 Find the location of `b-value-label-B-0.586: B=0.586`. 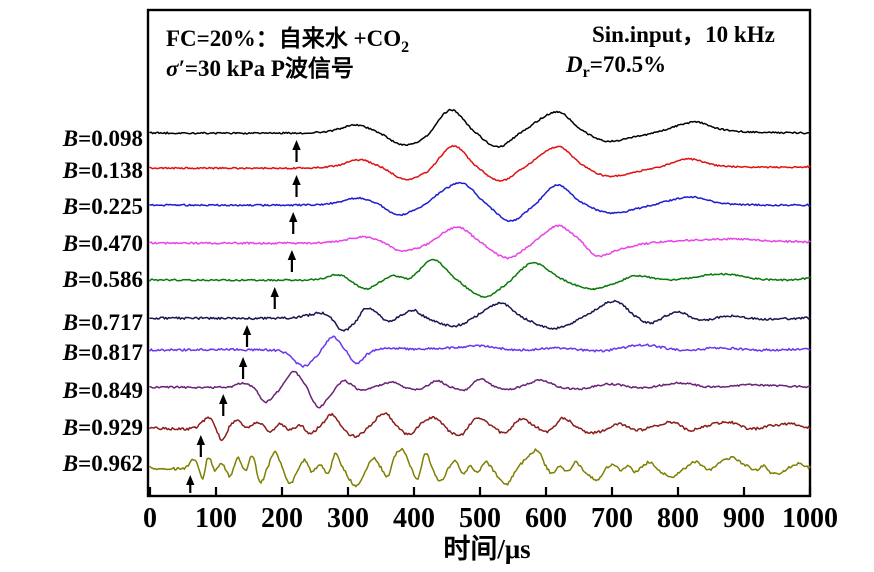

b-value-label-B-0.586: B=0.586 is located at coordinates (102, 279).